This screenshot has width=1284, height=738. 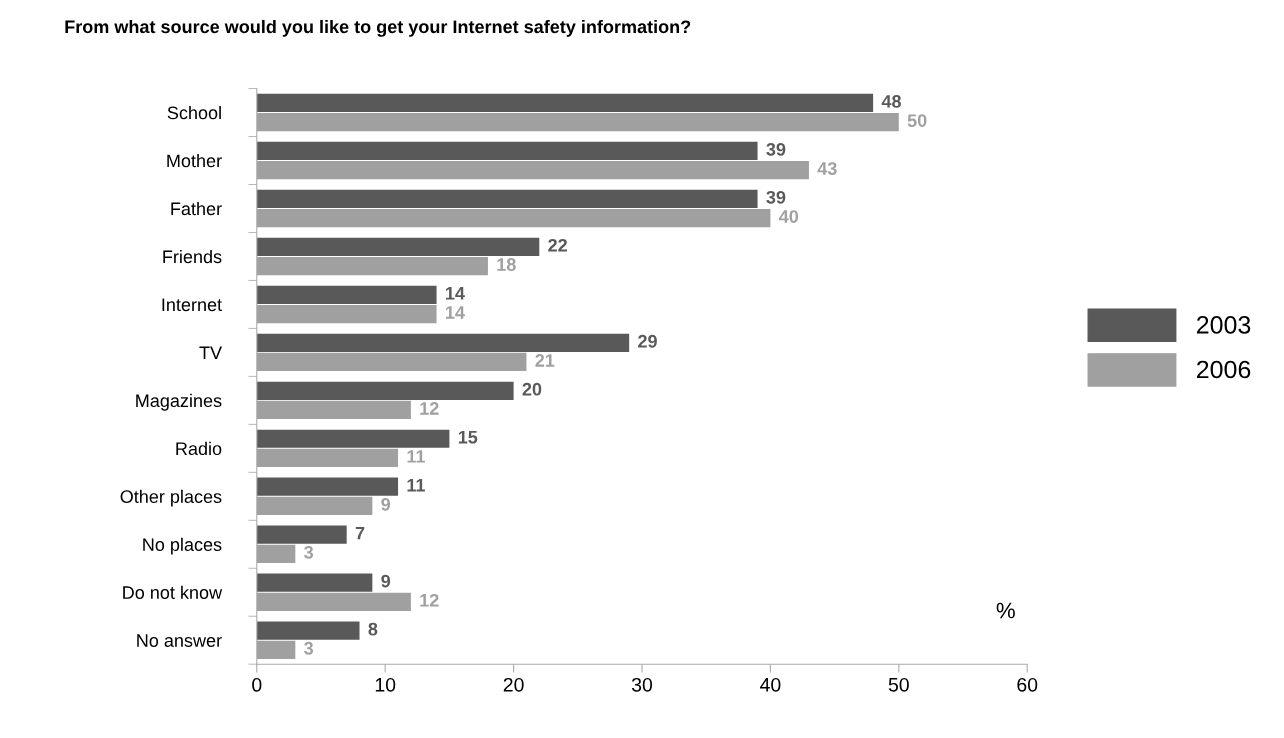 What do you see at coordinates (506, 264) in the screenshot?
I see `data-label: 18` at bounding box center [506, 264].